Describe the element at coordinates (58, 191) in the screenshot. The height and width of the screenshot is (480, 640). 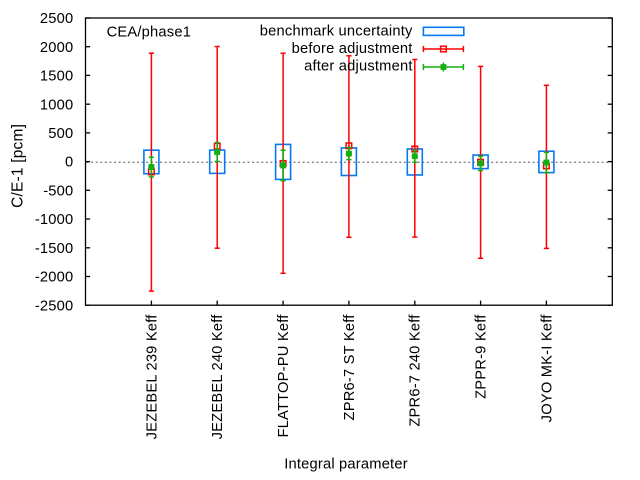
I see `svg-text: -500` at that location.